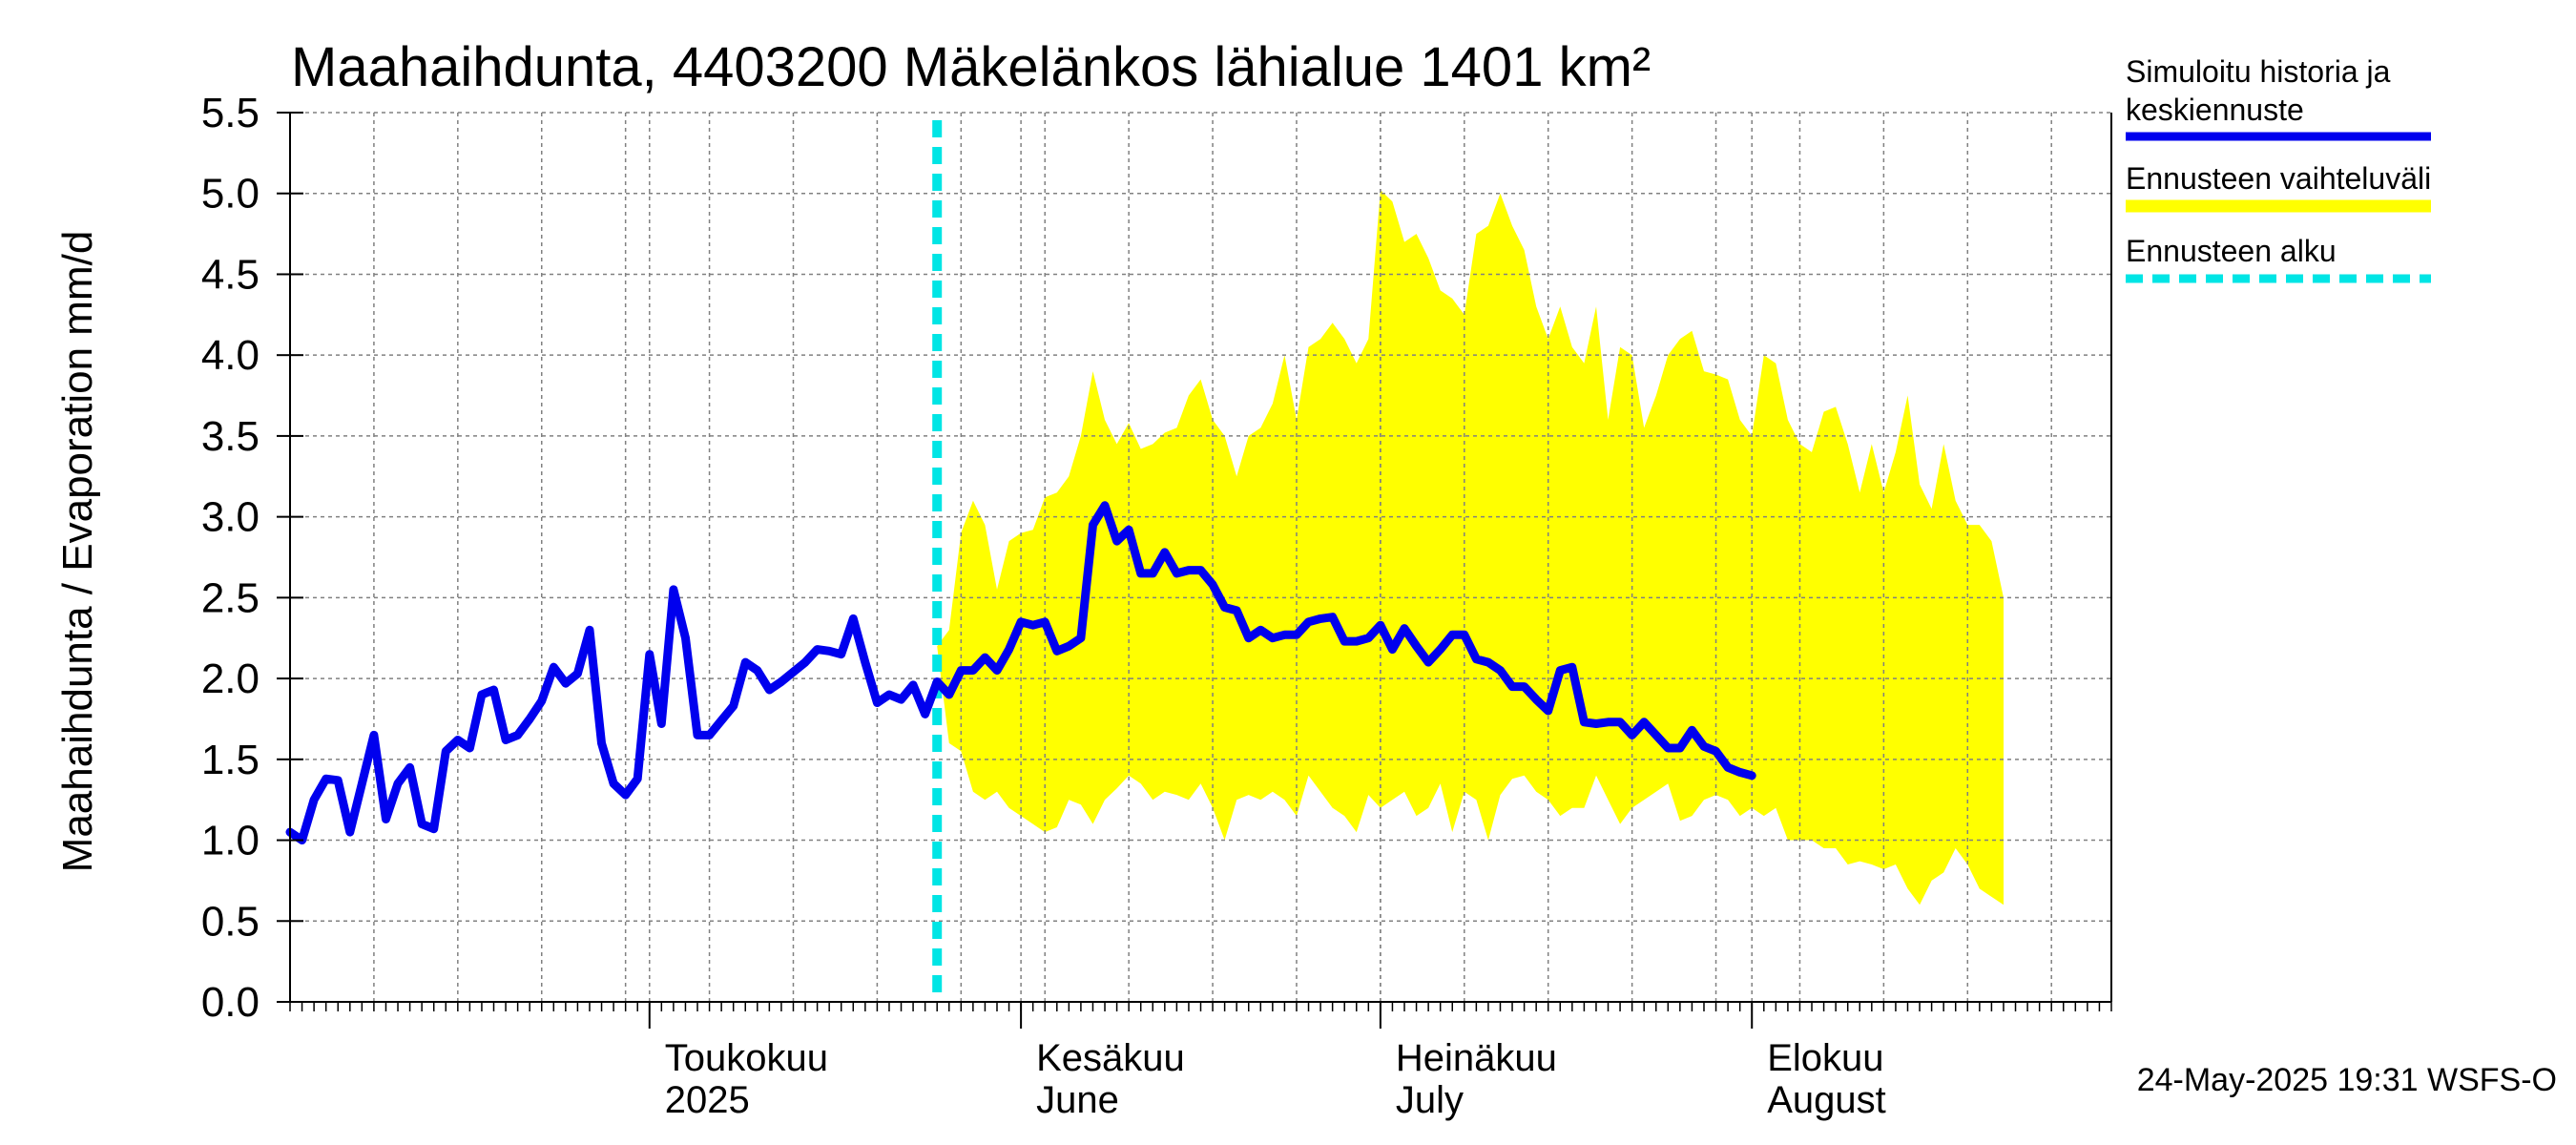 The image size is (2576, 1145). Describe the element at coordinates (1200, 1016) in the screenshot. I see `x-tick-marks` at that location.